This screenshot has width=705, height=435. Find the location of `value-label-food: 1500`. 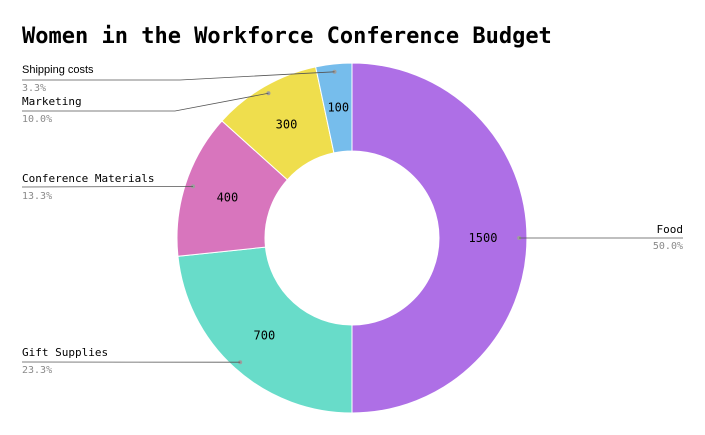

value-label-food: 1500 is located at coordinates (483, 238).